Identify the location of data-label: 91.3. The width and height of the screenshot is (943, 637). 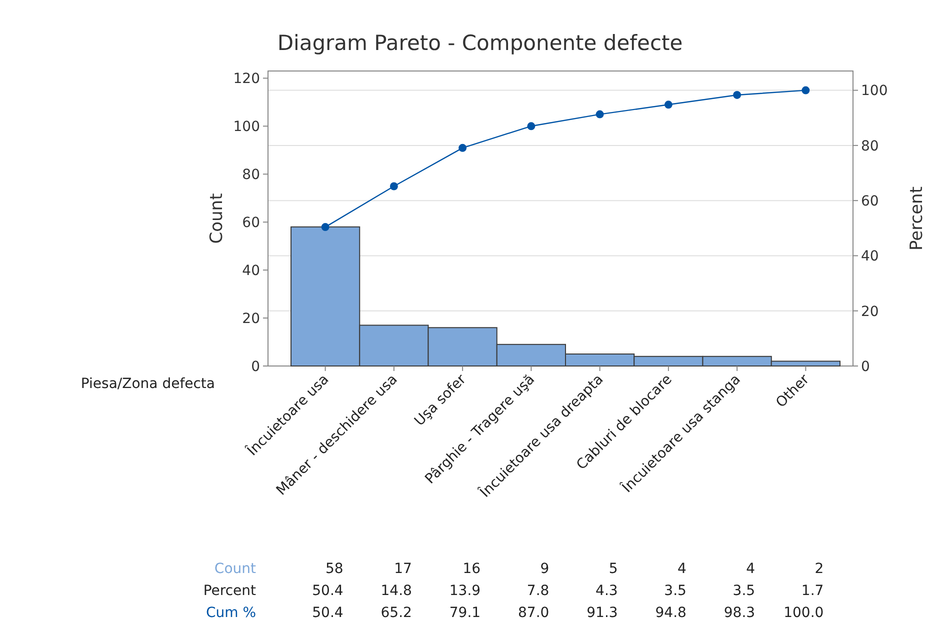
(602, 613).